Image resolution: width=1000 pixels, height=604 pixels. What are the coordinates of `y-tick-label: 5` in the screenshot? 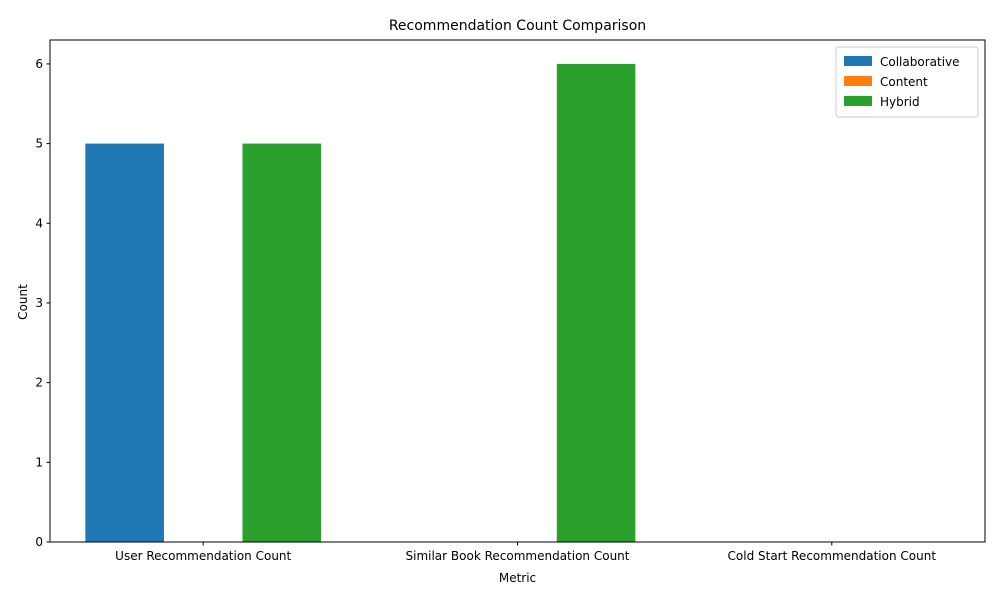 It's located at (39, 144).